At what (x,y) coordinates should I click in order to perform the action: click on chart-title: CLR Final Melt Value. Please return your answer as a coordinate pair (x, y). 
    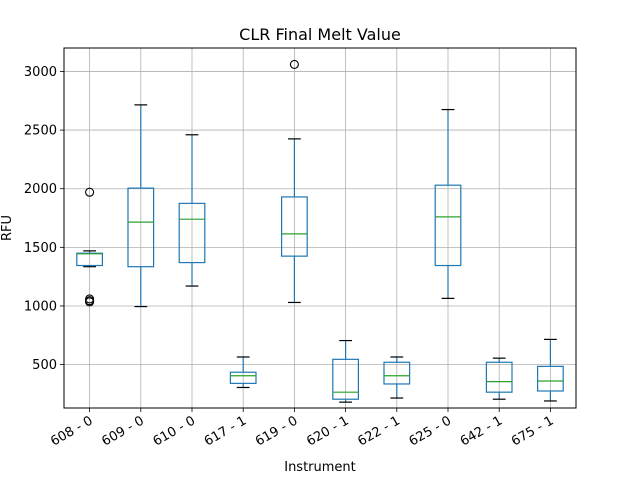
    Looking at the image, I should click on (320, 34).